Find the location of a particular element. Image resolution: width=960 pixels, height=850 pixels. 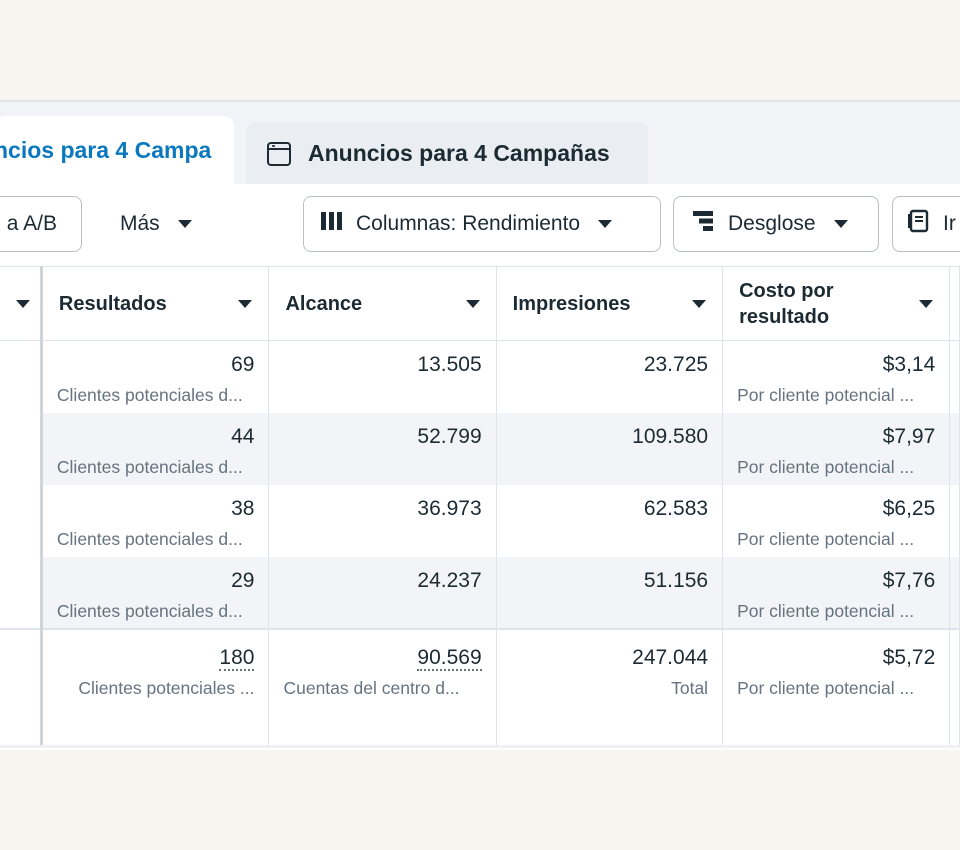

cost-header-line1: Costo por is located at coordinates (786, 290).